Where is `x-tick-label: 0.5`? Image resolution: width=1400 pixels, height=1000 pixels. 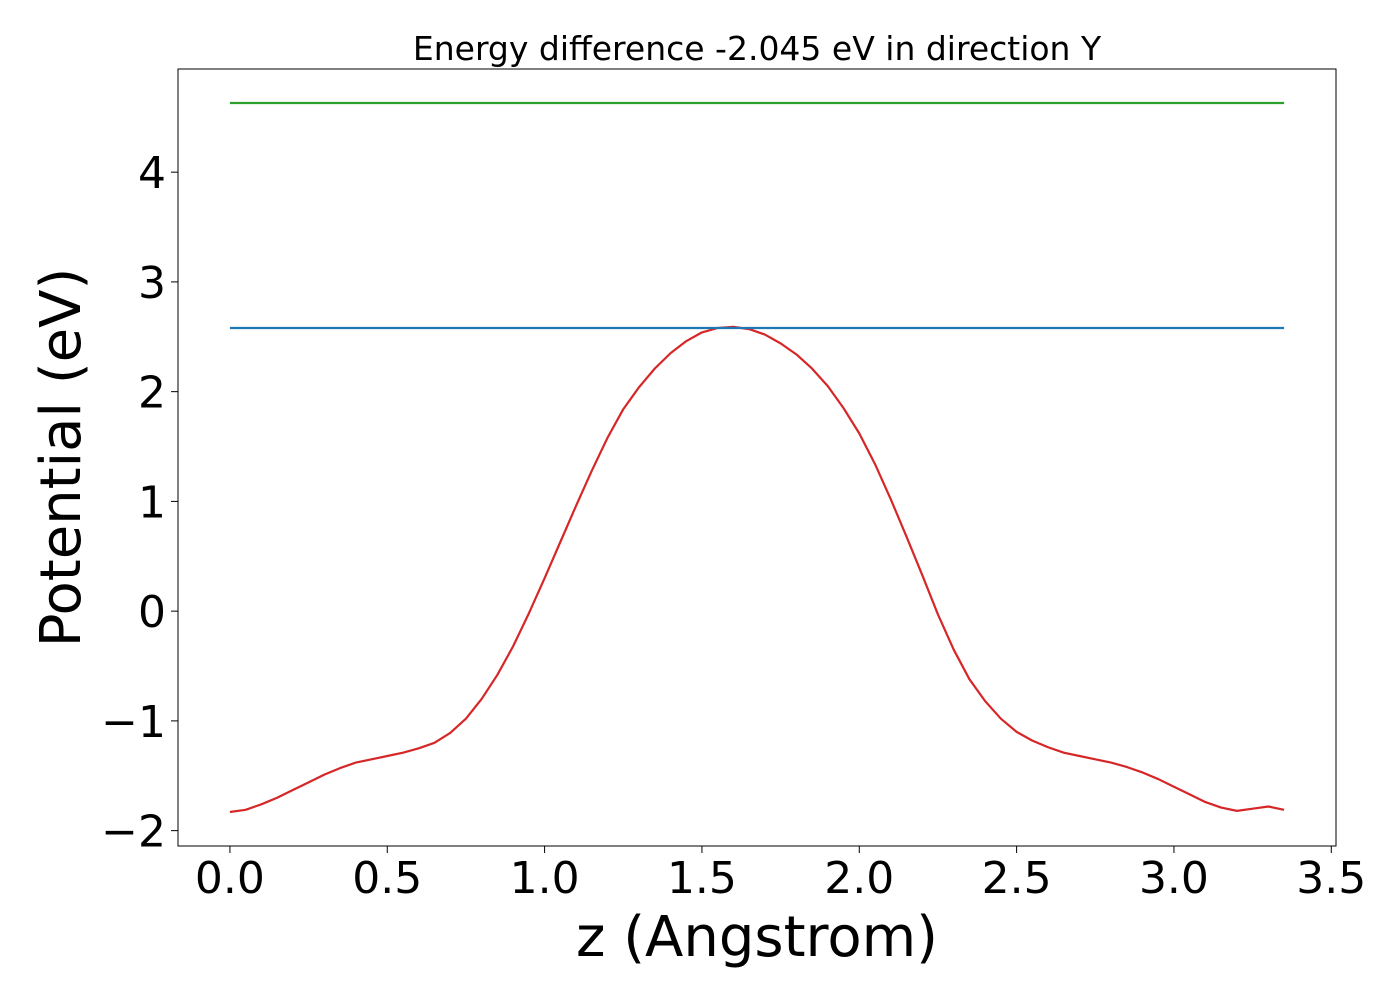
x-tick-label: 0.5 is located at coordinates (387, 878).